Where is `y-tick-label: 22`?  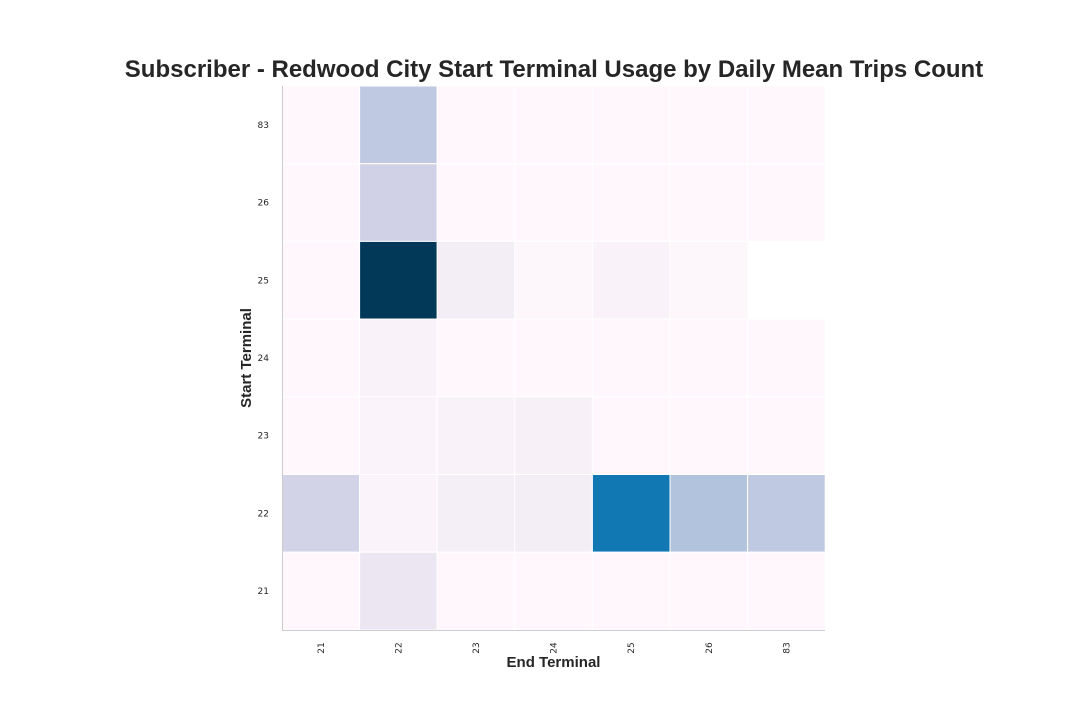
y-tick-label: 22 is located at coordinates (263, 514).